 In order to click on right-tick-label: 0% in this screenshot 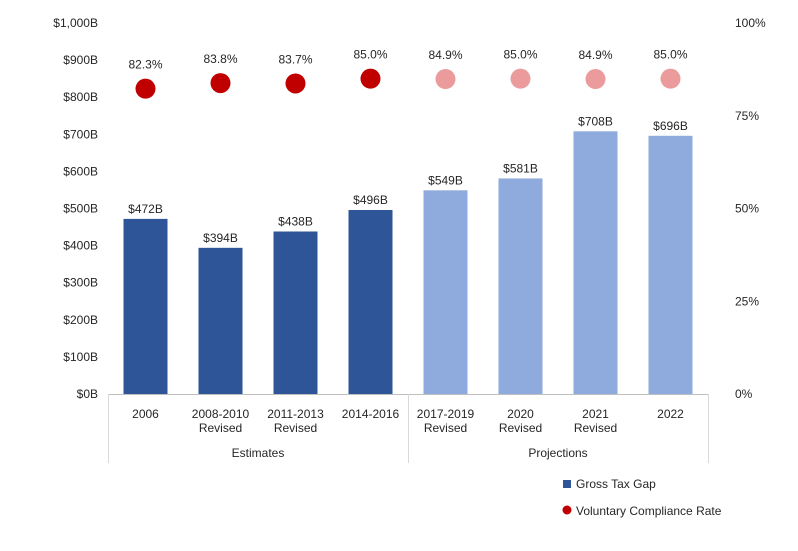, I will do `click(744, 394)`.